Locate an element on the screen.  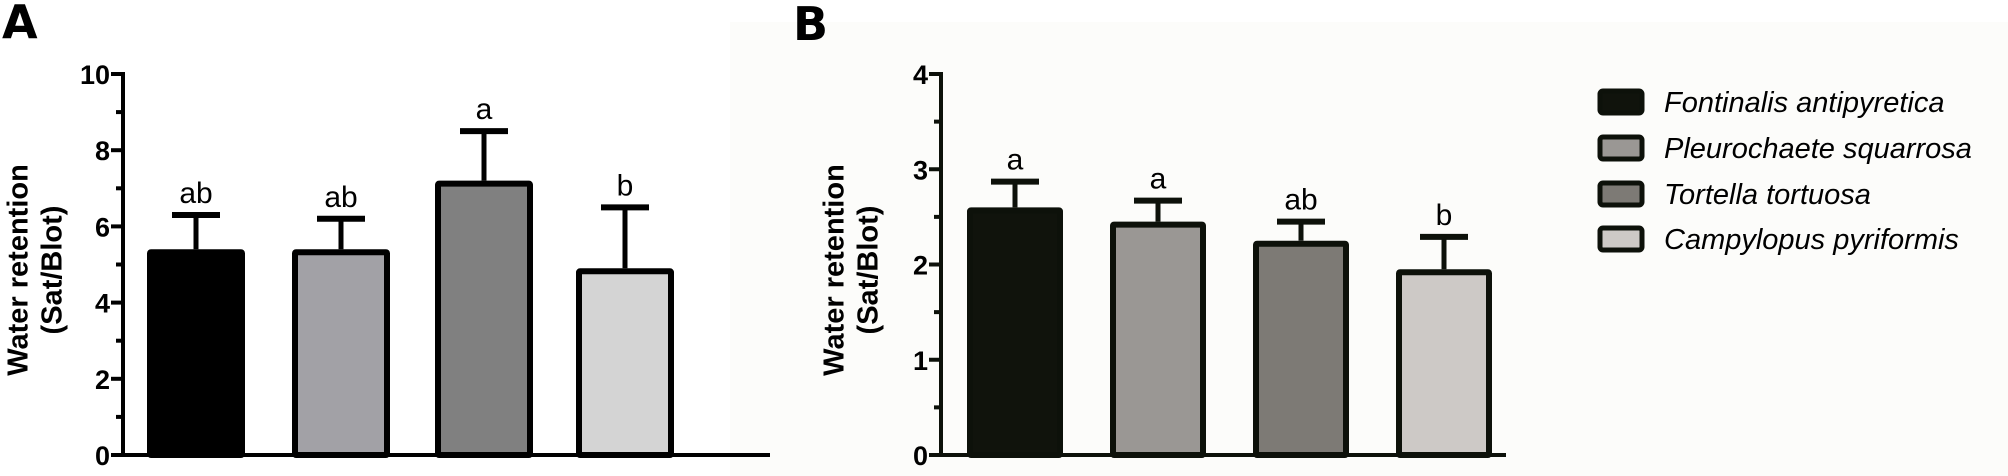
y-tick-label: 3 is located at coordinates (920, 170).